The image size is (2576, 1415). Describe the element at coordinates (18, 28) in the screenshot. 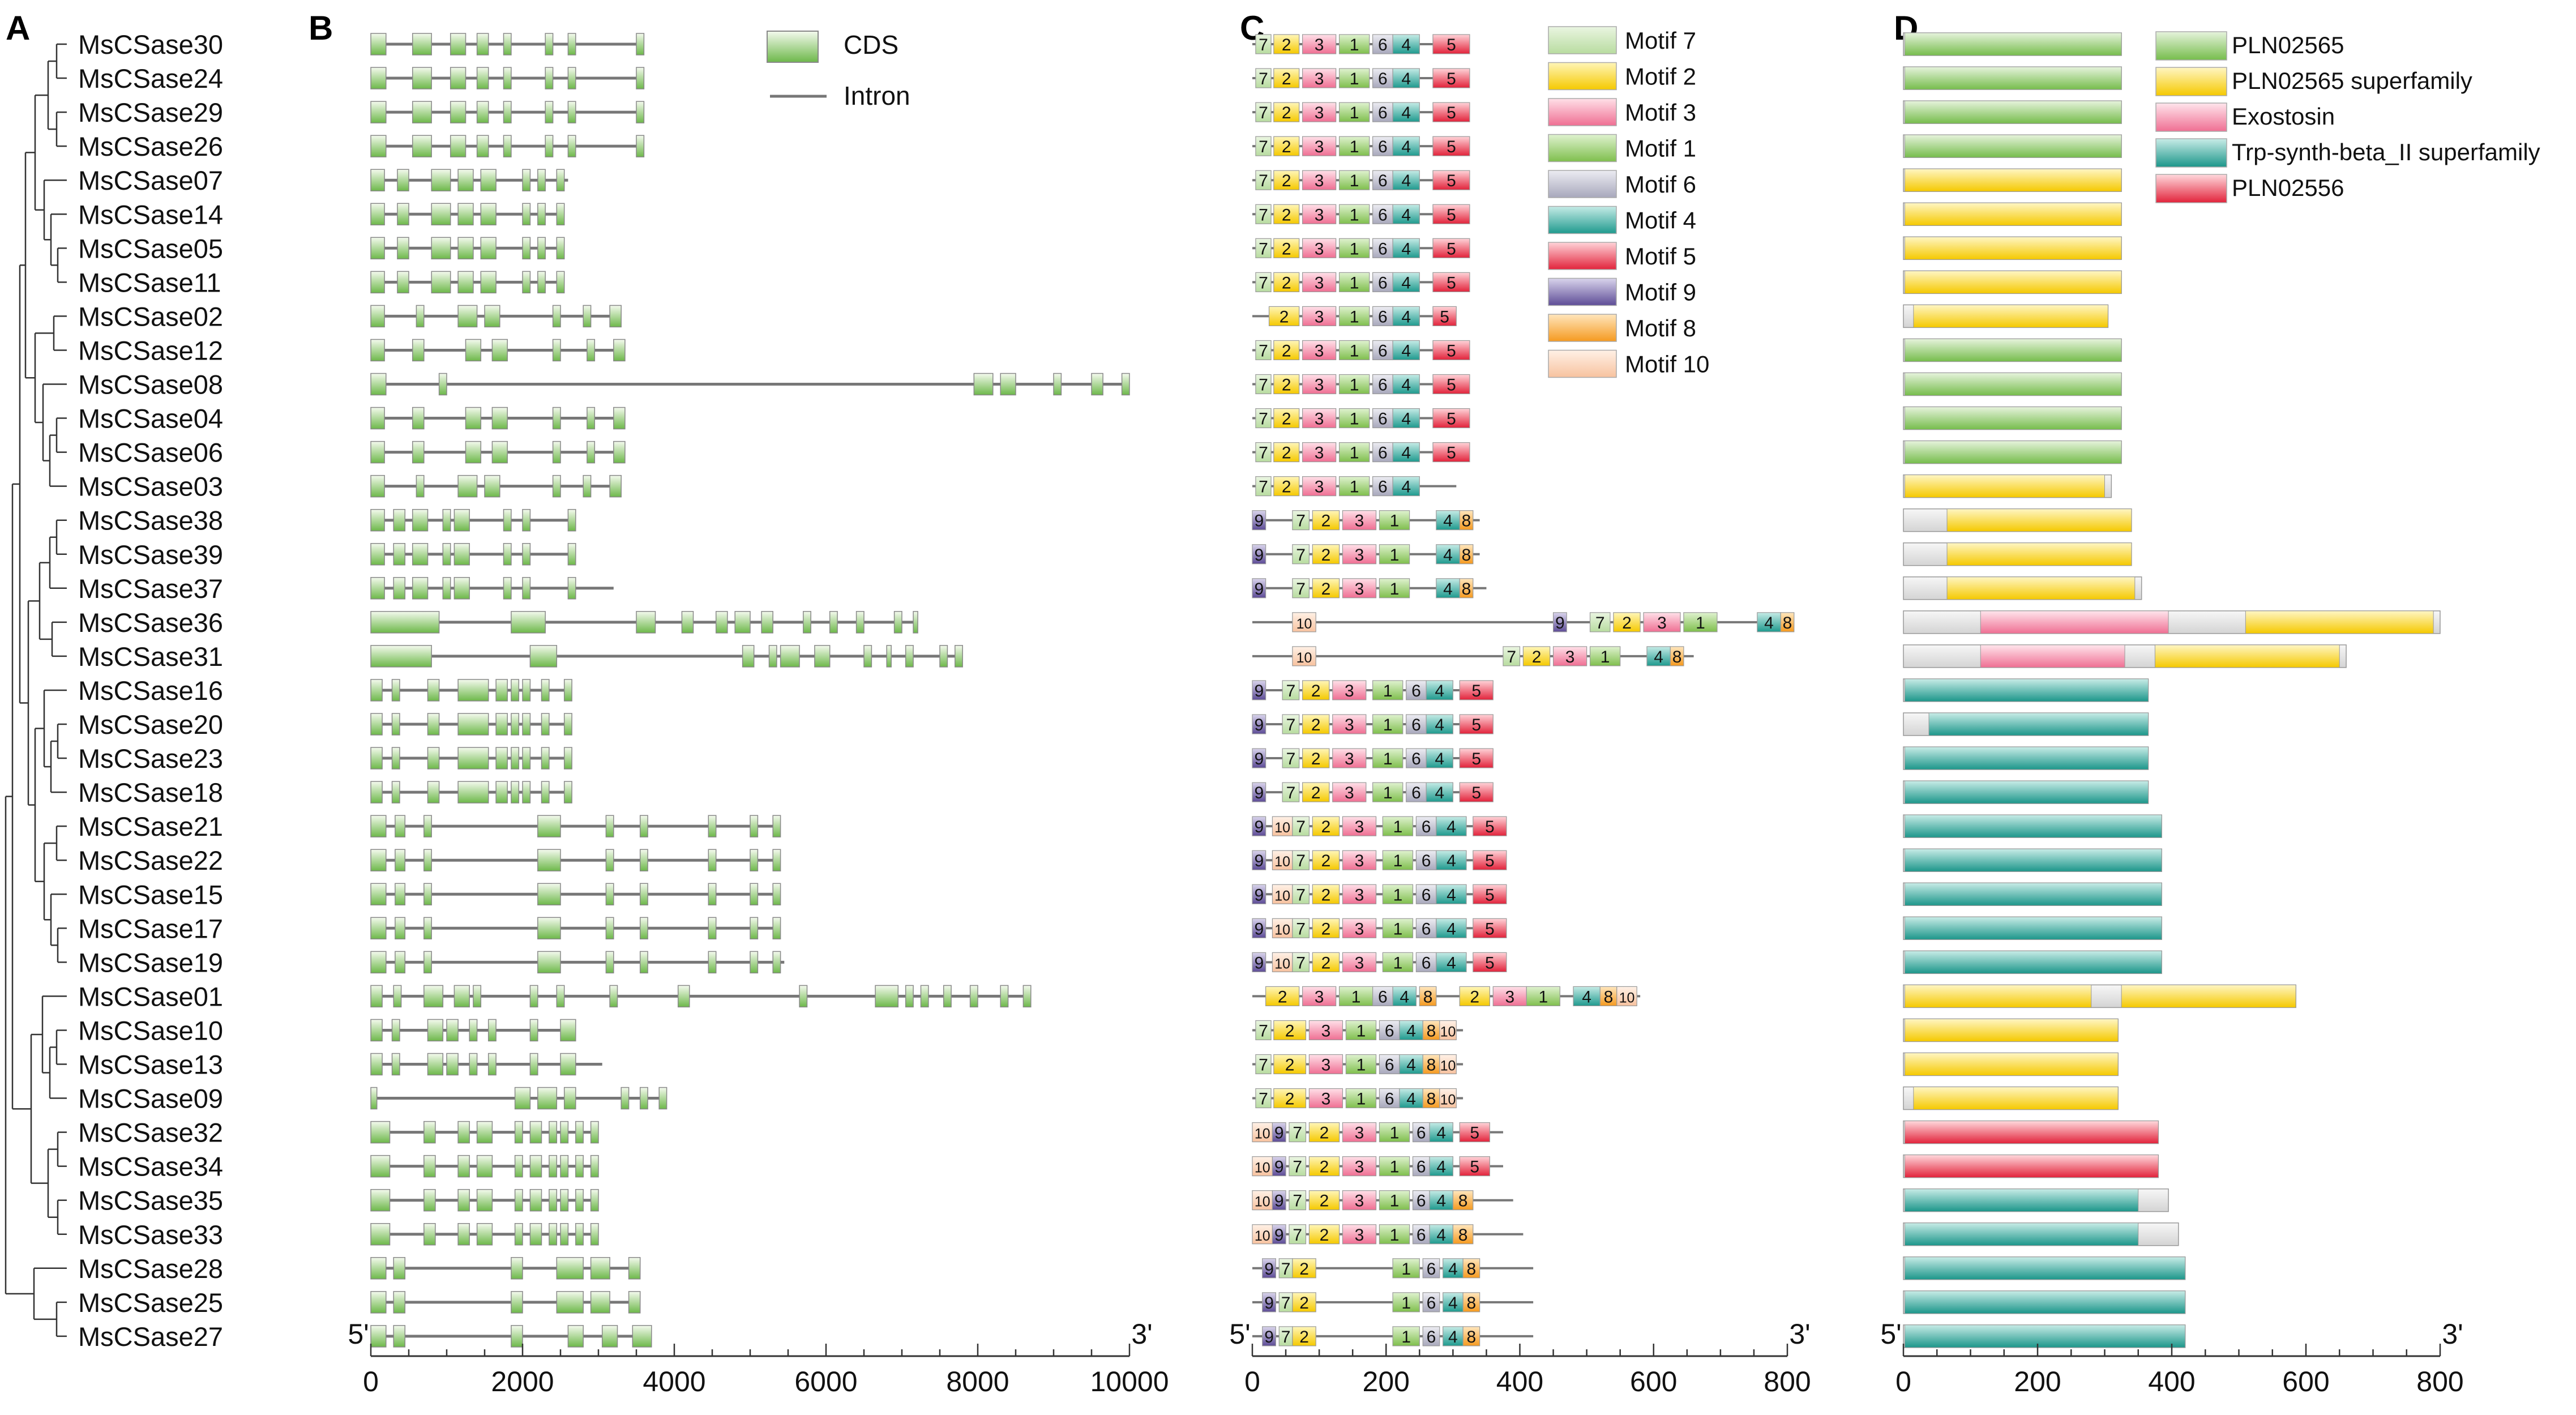

I see `panel-label-a: A` at that location.